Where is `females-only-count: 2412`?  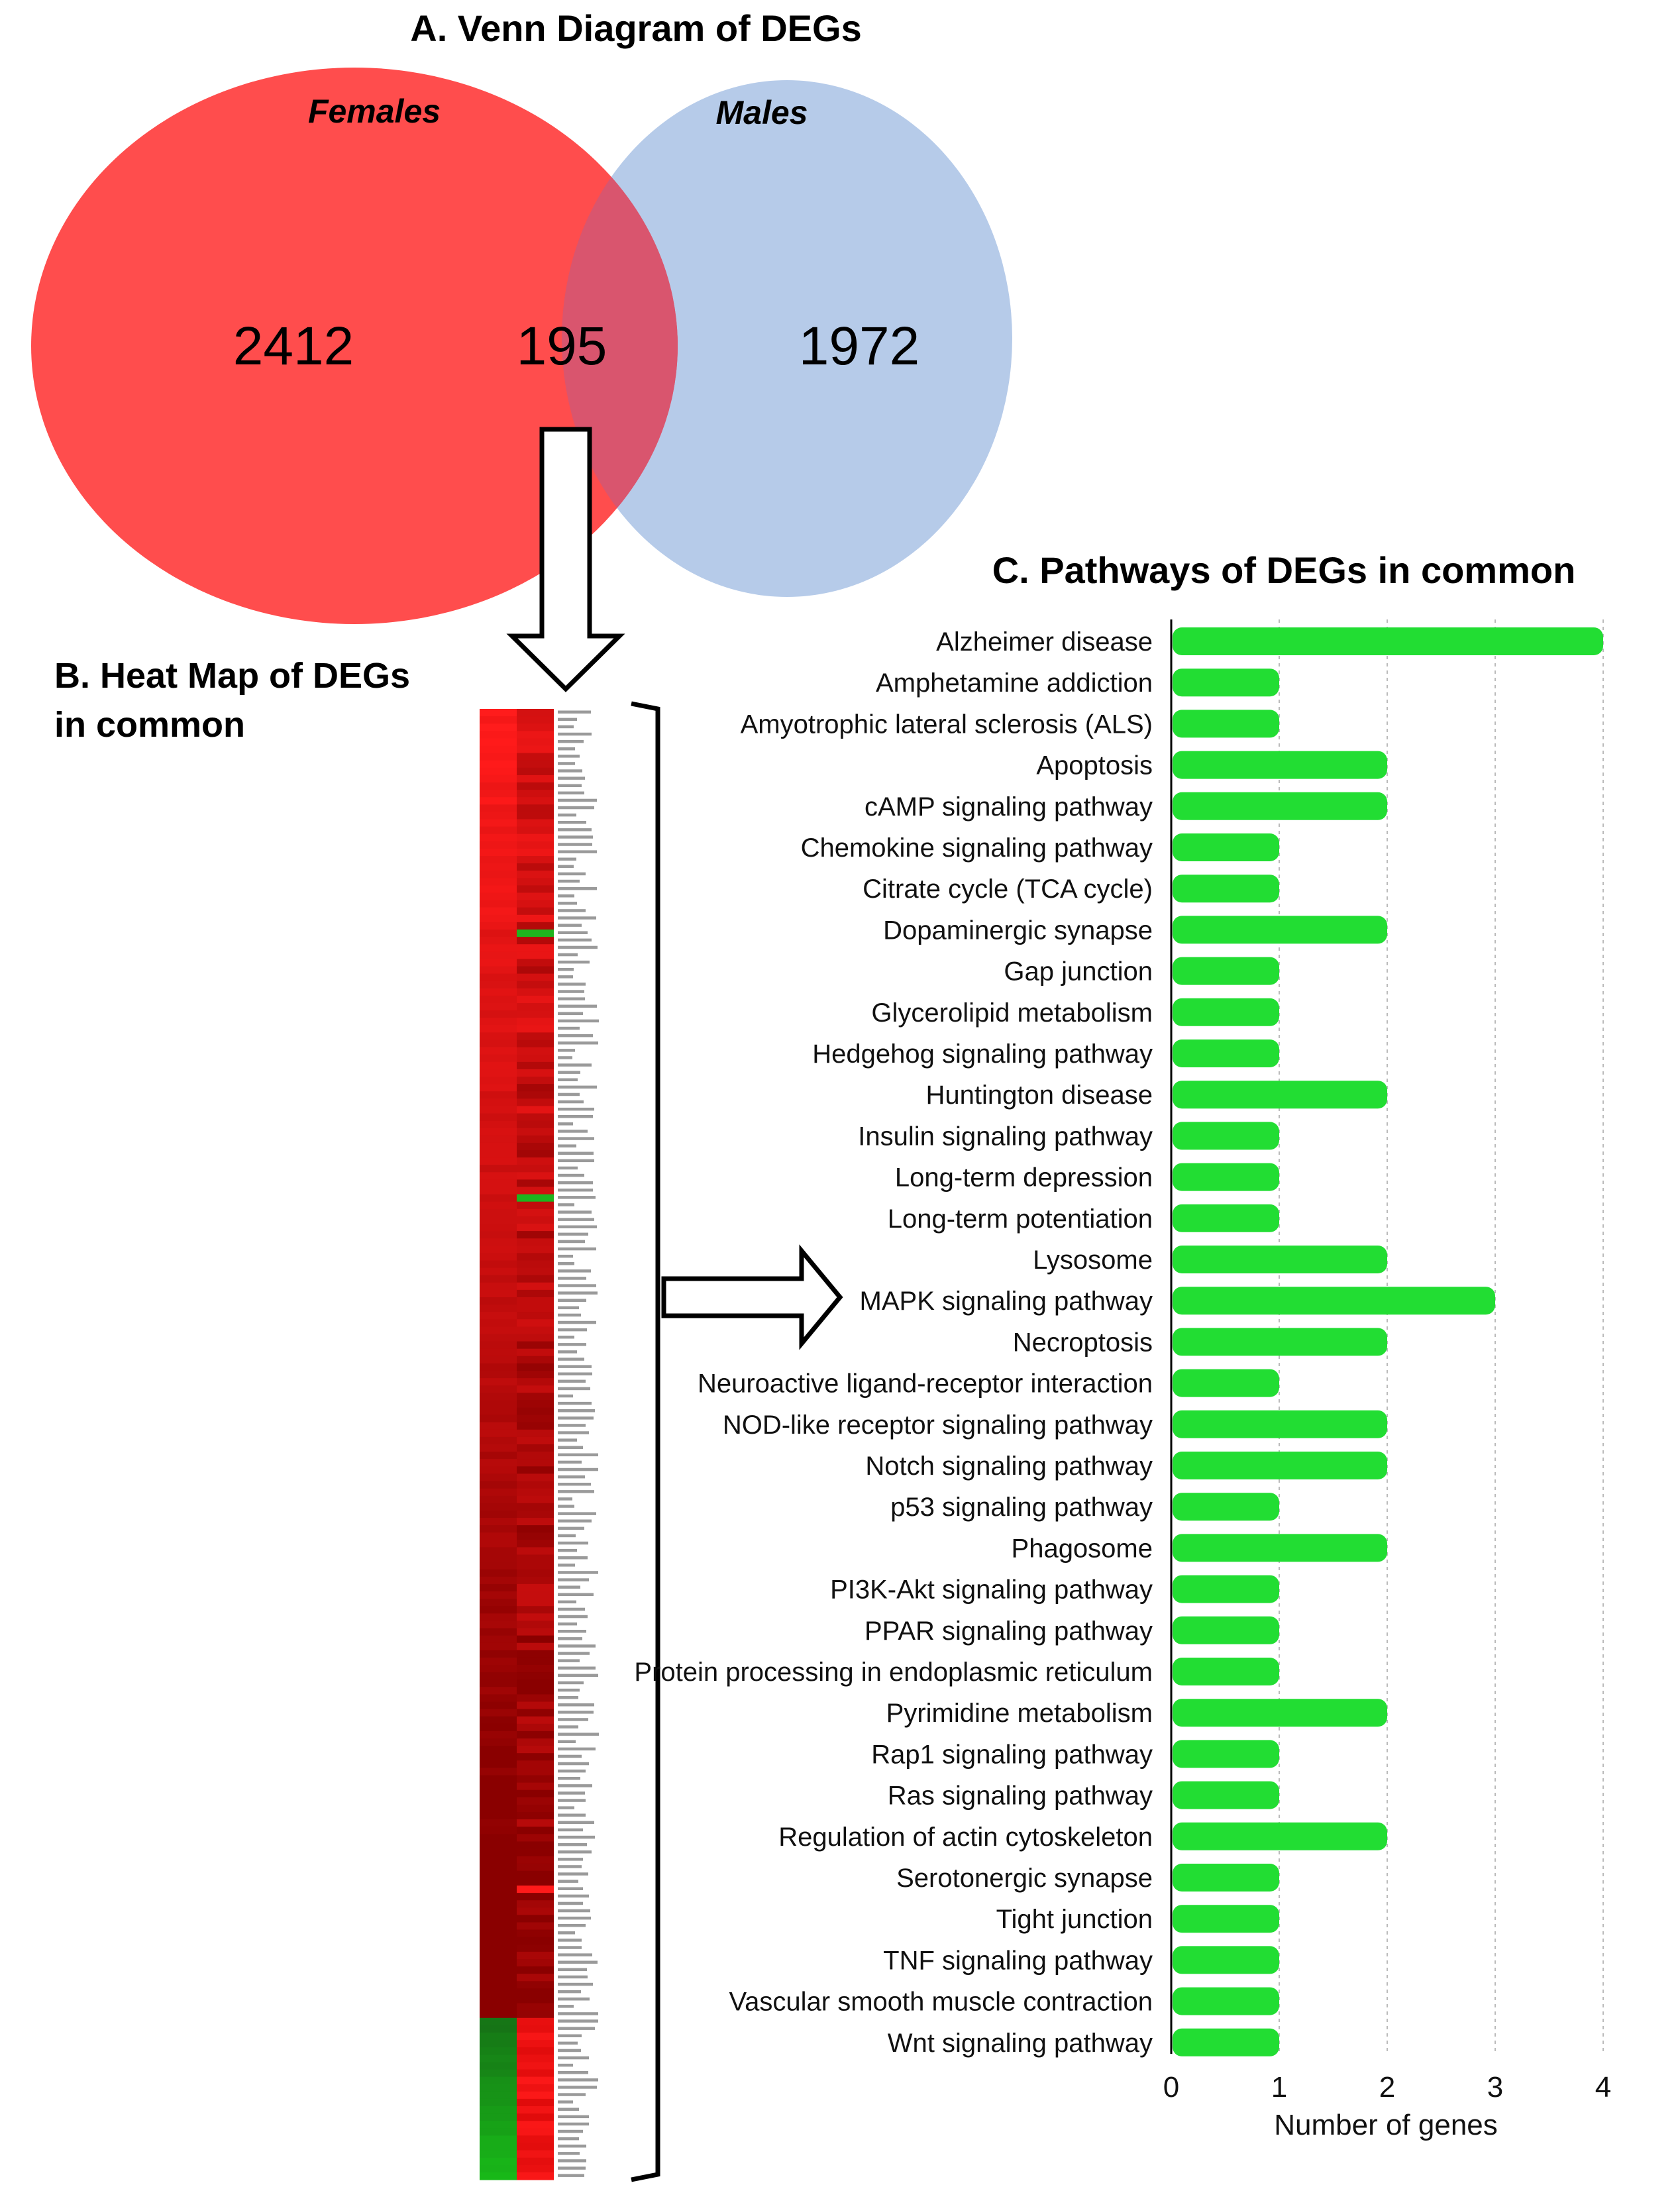 females-only-count: 2412 is located at coordinates (293, 346).